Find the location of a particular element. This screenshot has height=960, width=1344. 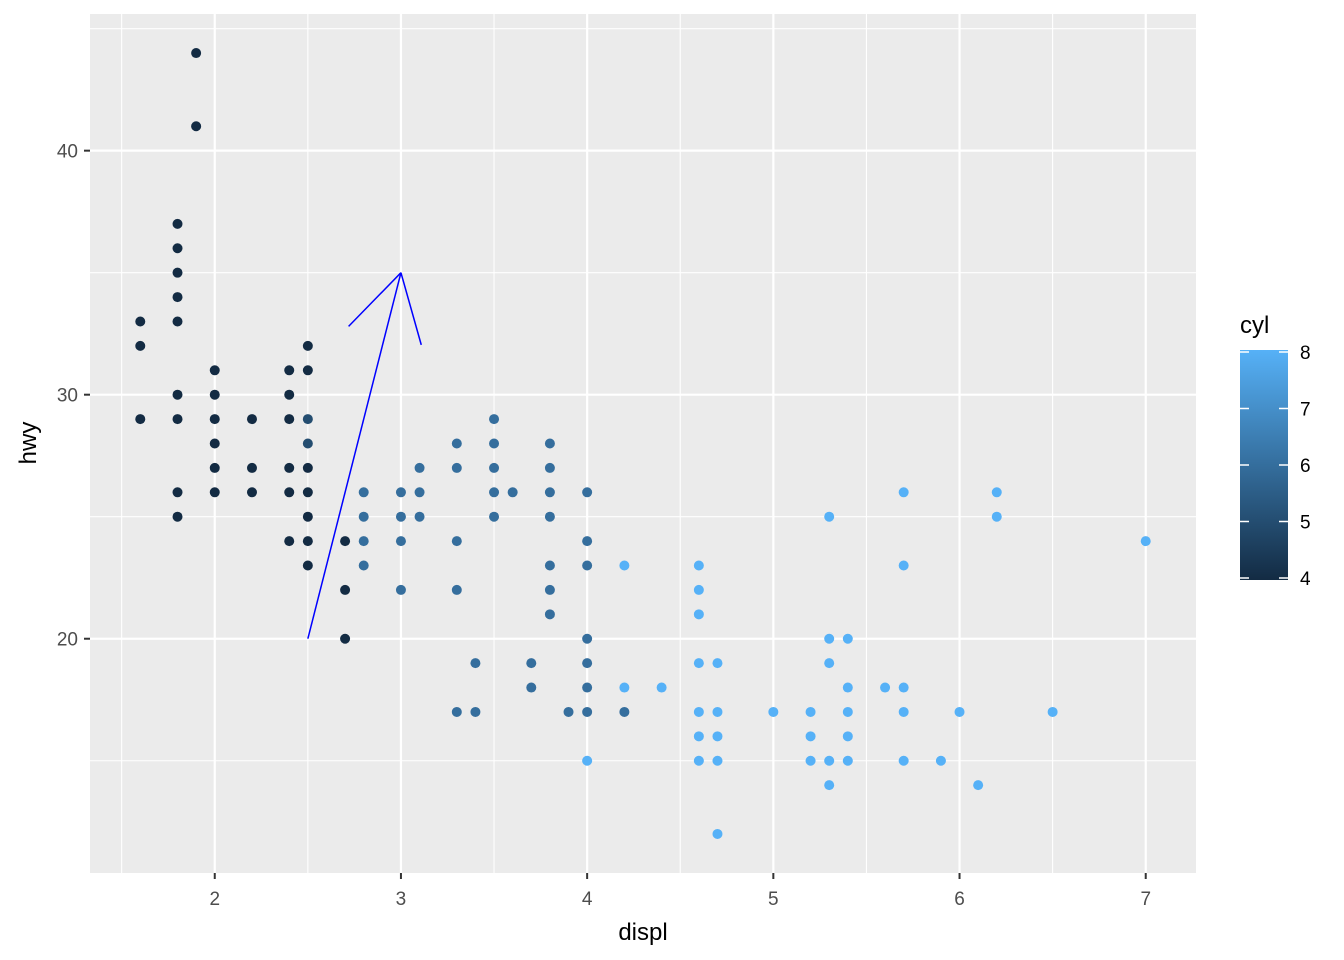

colorbar-ticks: 4 5 6 7 8 is located at coordinates (1275, 466).